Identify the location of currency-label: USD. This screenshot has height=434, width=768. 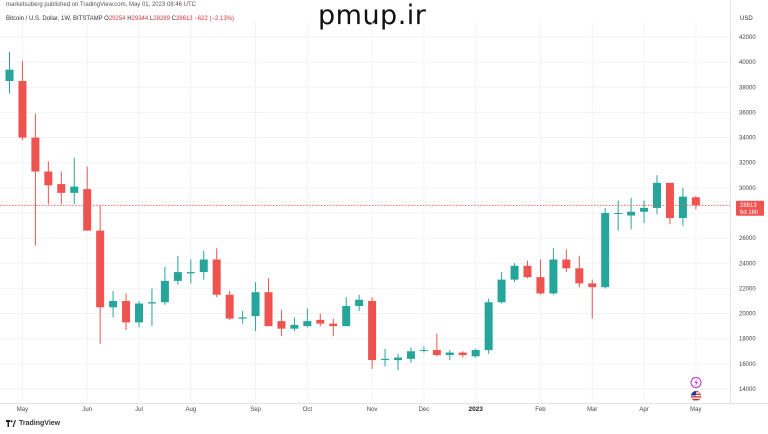
(746, 19).